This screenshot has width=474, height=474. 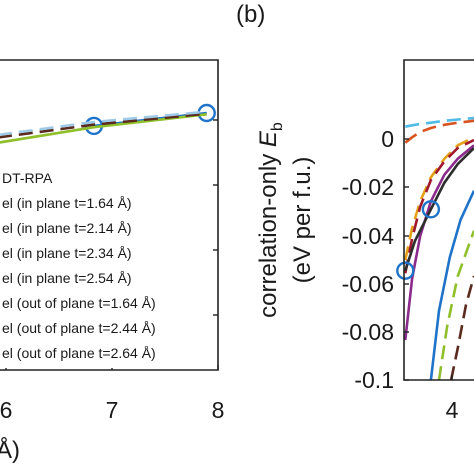 What do you see at coordinates (79, 353) in the screenshot?
I see `legend-entry-8: el (out of plane t=2.64 Å)` at bounding box center [79, 353].